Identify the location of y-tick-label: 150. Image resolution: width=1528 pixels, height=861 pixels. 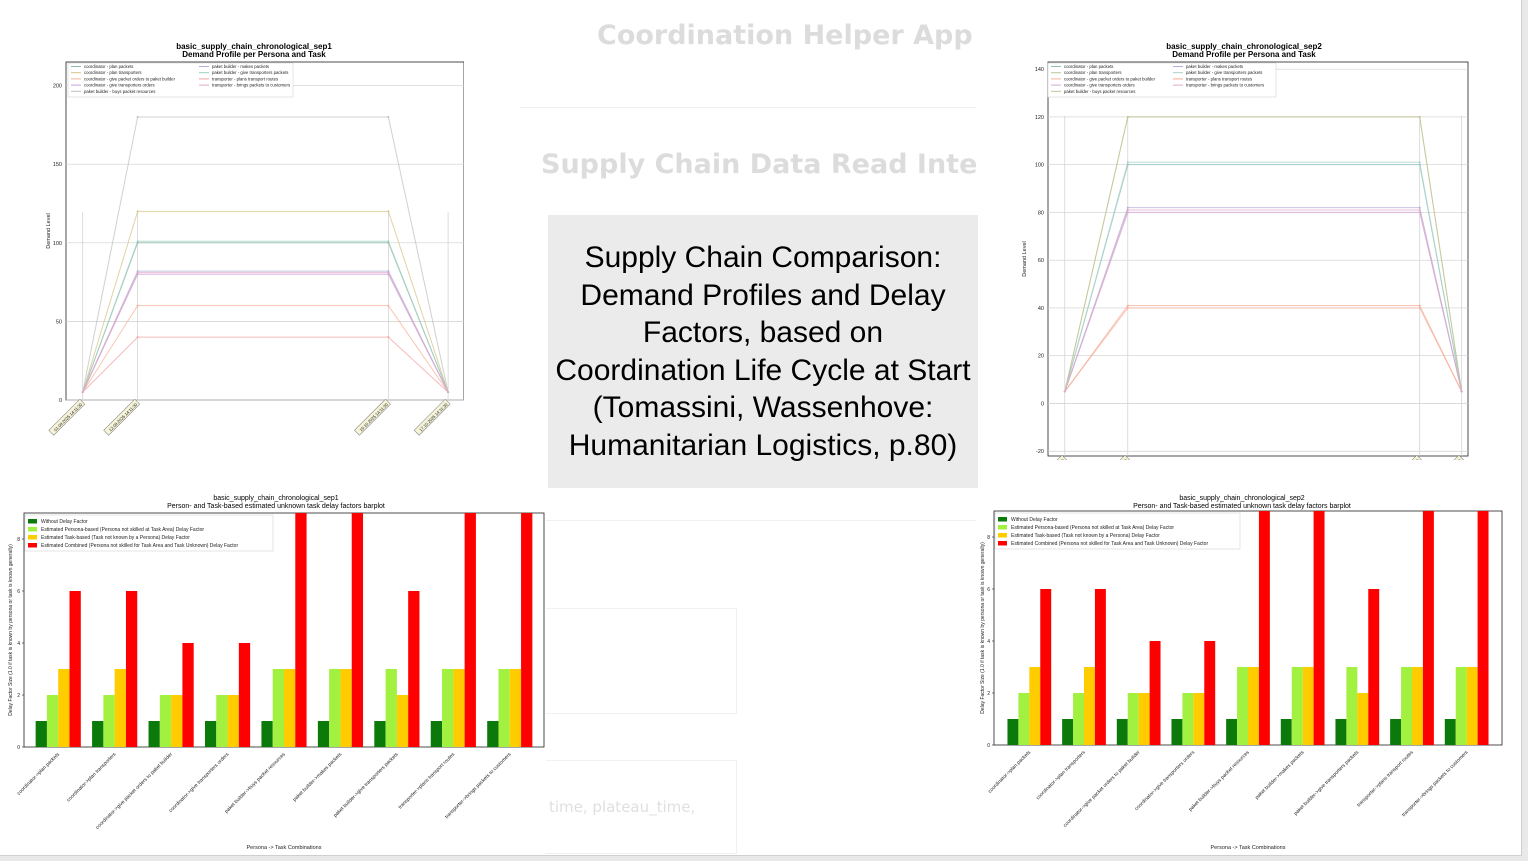
(57, 165).